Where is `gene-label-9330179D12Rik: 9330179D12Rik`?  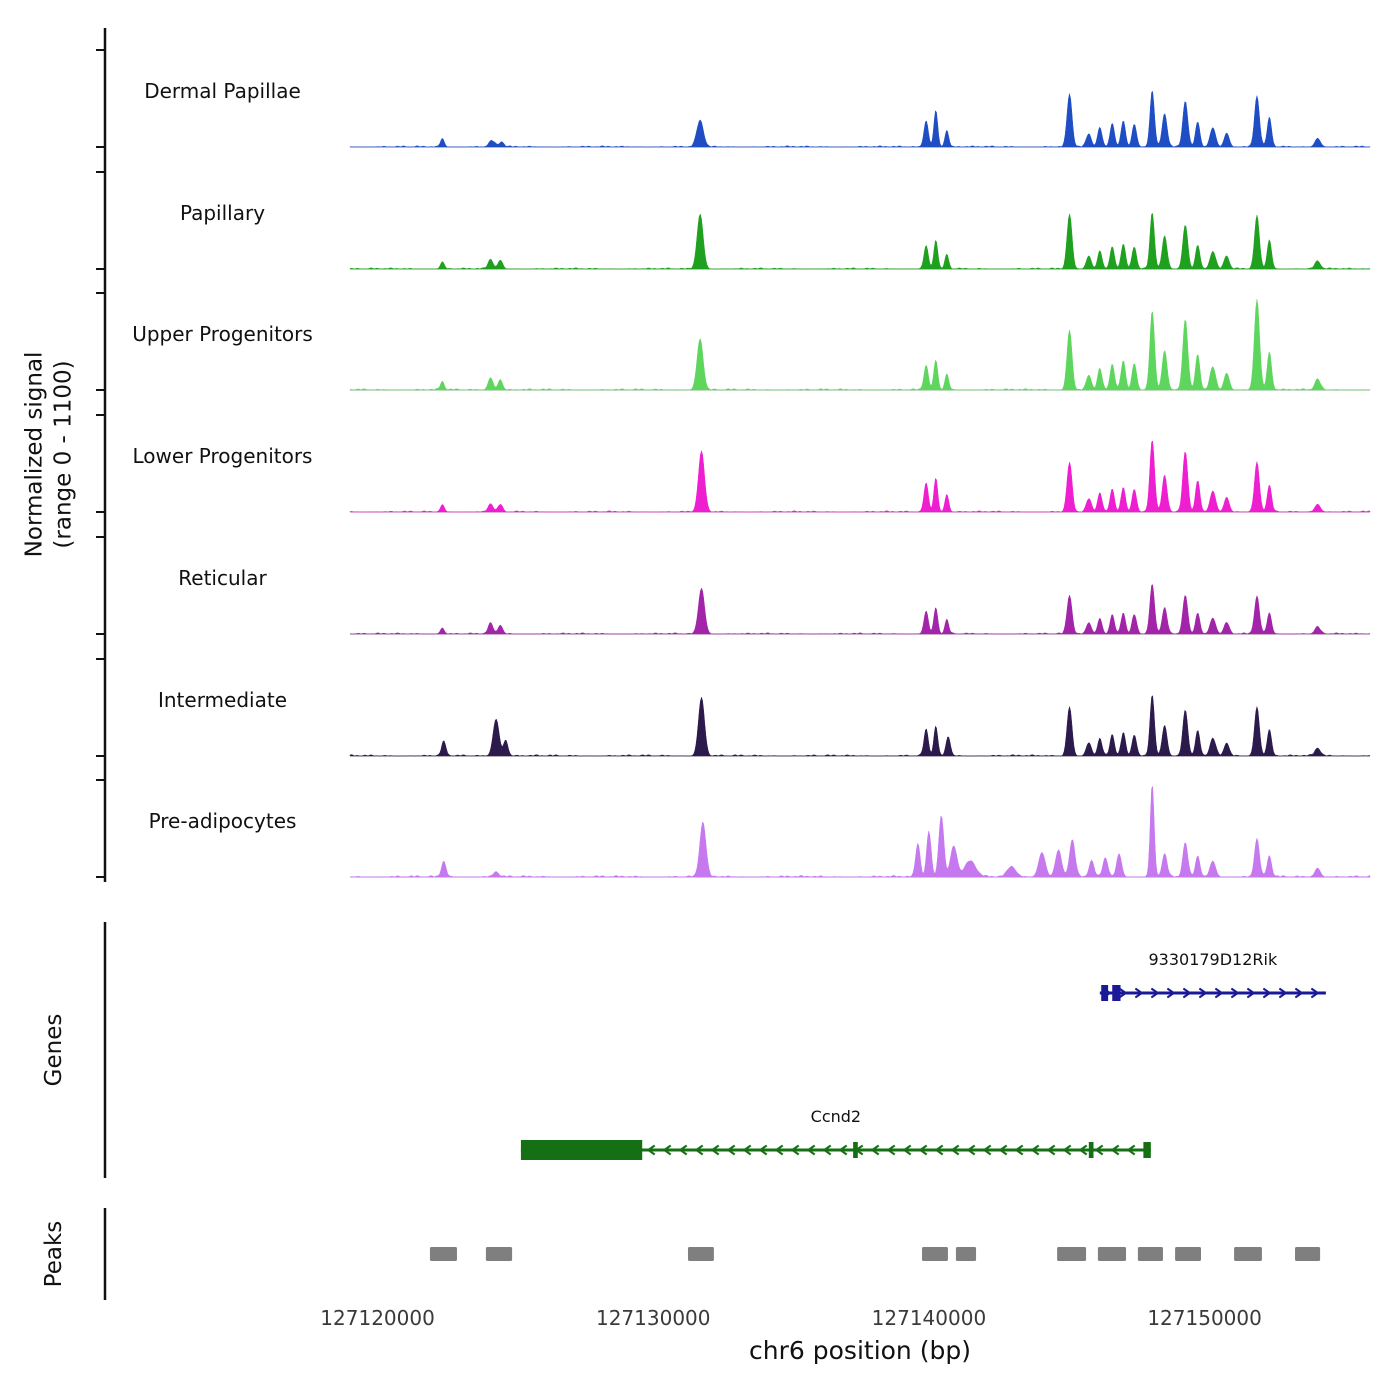
gene-label-9330179D12Rik: 9330179D12Rik is located at coordinates (1213, 959).